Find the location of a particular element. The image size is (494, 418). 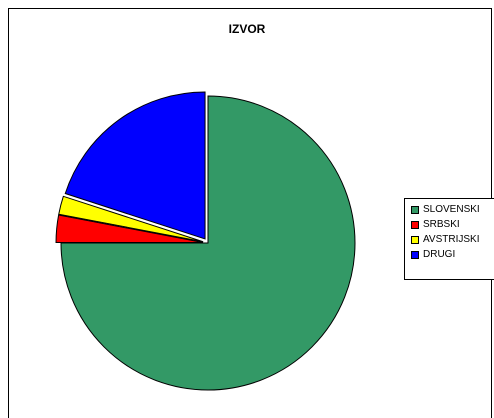

legend-item-srbski: SRBSKI is located at coordinates (449, 224).